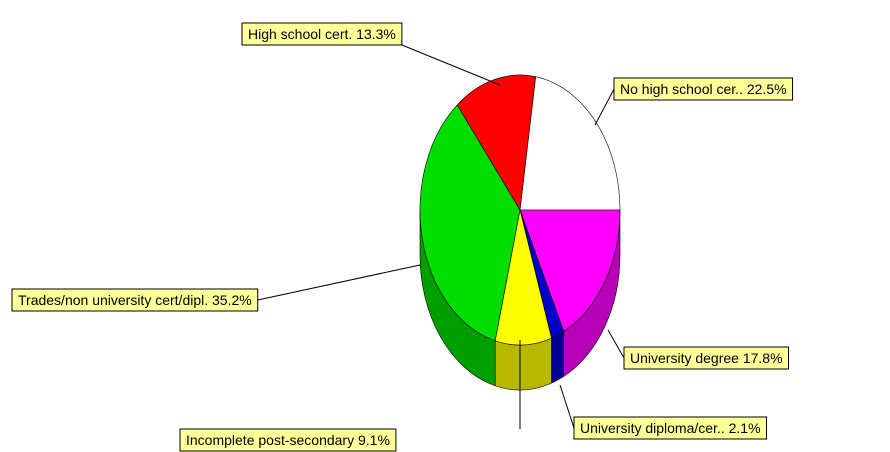 The image size is (890, 452). I want to click on data-label: Incomplete post-secondary 9.1%, so click(288, 440).